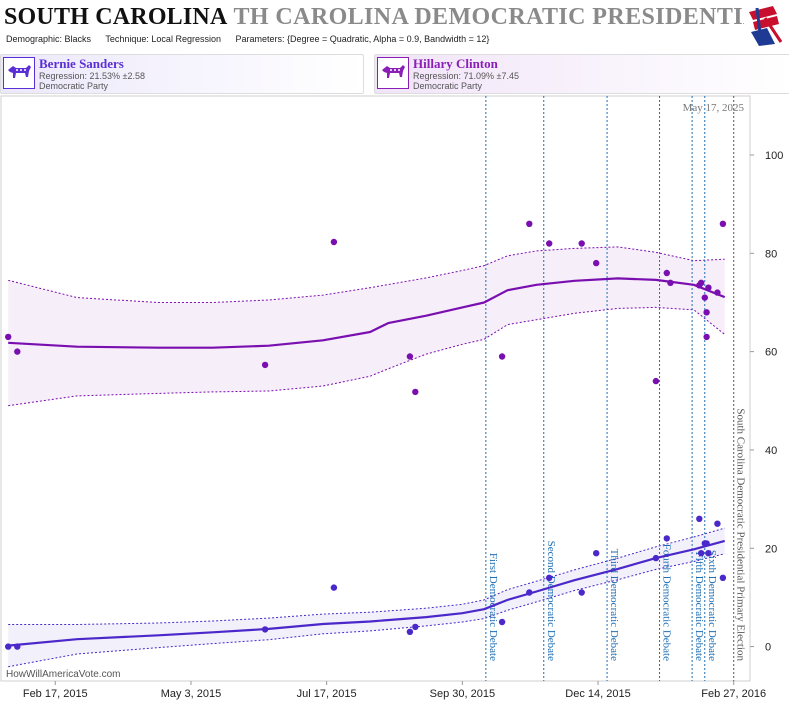  I want to click on y-tick-label: 100, so click(774, 156).